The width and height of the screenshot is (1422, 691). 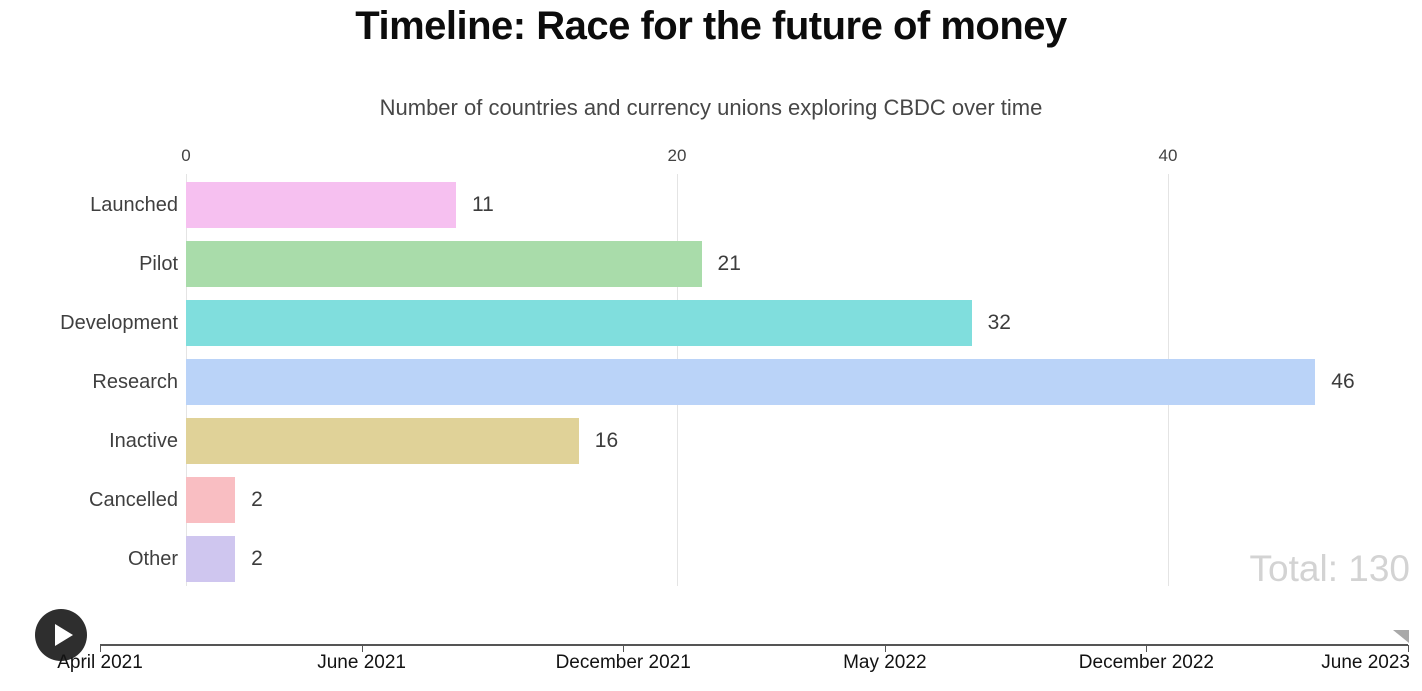 What do you see at coordinates (711, 26) in the screenshot?
I see `chart-title: Timeline: Race for the future of money` at bounding box center [711, 26].